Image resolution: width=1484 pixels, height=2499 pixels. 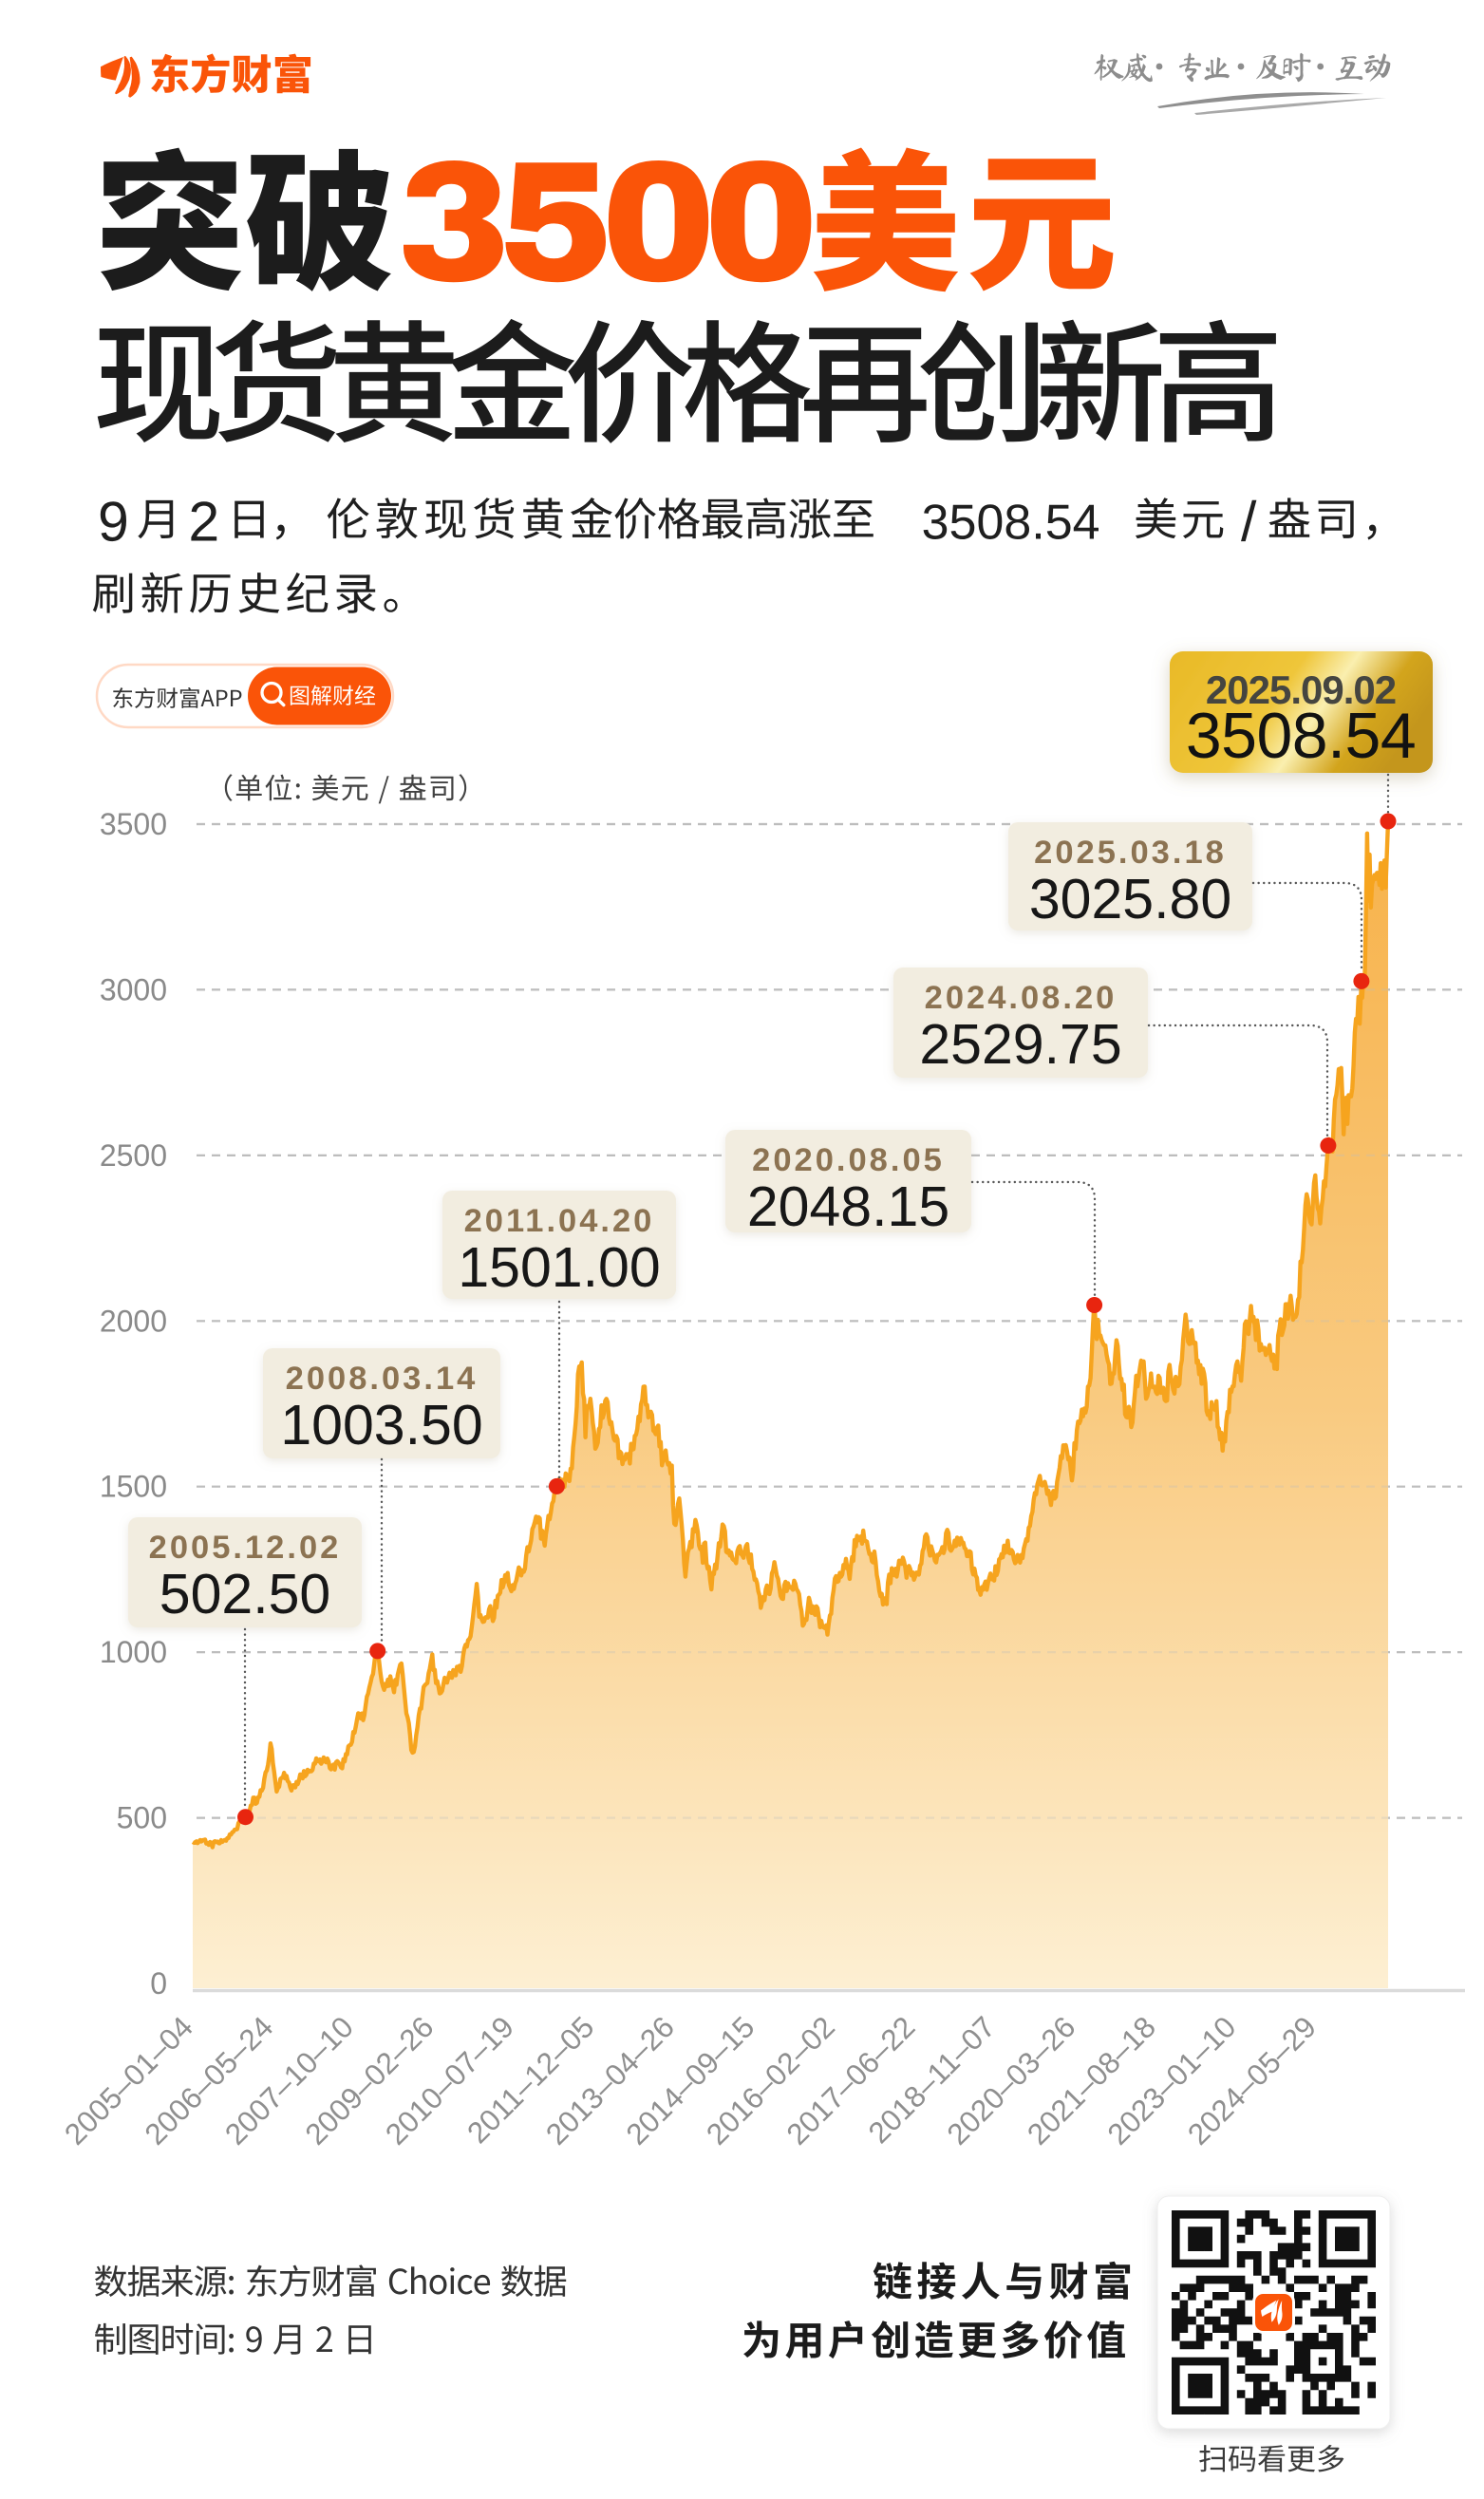 What do you see at coordinates (1020, 1045) in the screenshot?
I see `svg-text: 2529.75` at bounding box center [1020, 1045].